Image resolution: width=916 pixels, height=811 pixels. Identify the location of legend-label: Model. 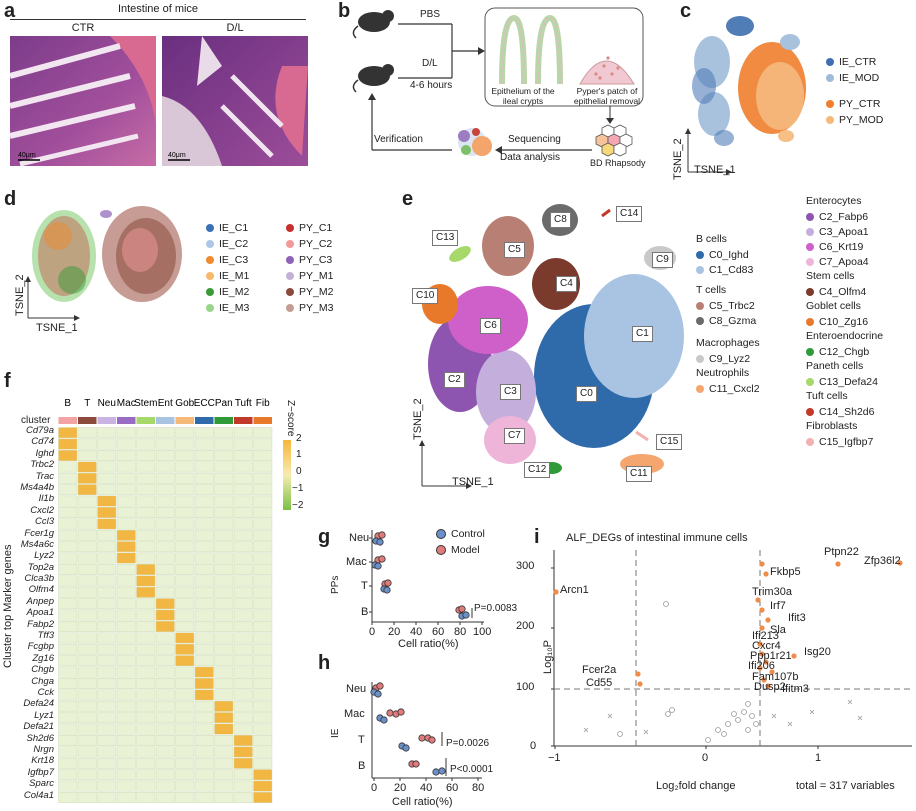
(465, 550).